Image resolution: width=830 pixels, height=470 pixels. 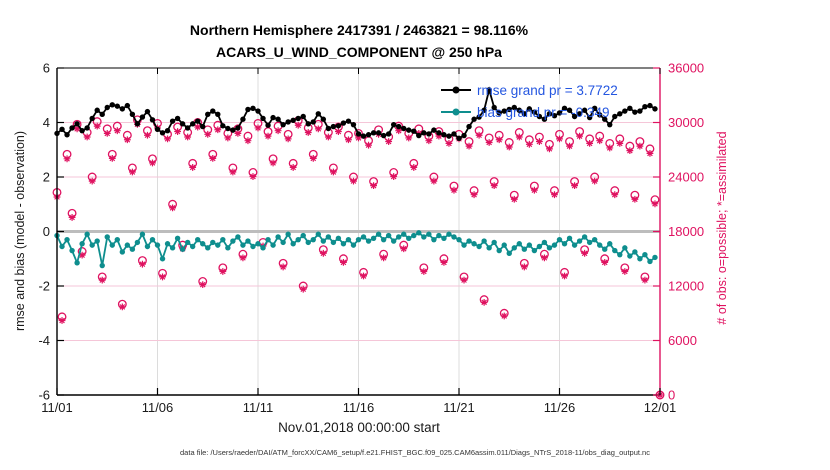 I want to click on x-tick-label: 11/01, so click(x=57, y=407).